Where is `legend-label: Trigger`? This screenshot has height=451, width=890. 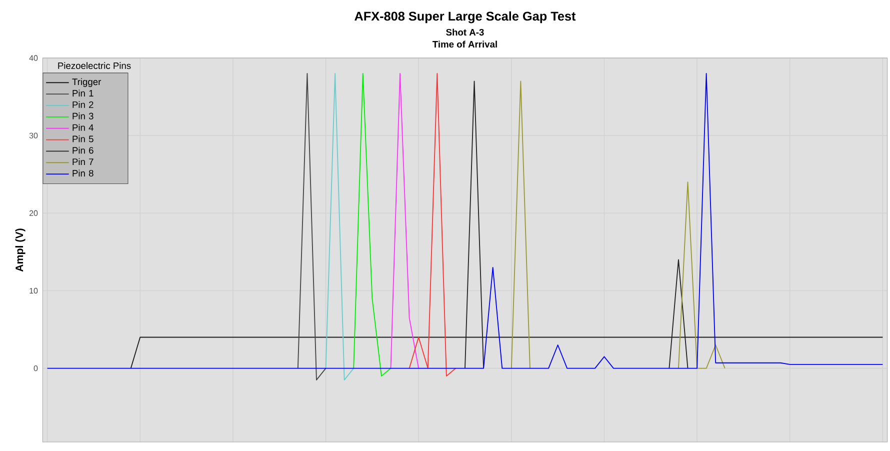 legend-label: Trigger is located at coordinates (87, 82).